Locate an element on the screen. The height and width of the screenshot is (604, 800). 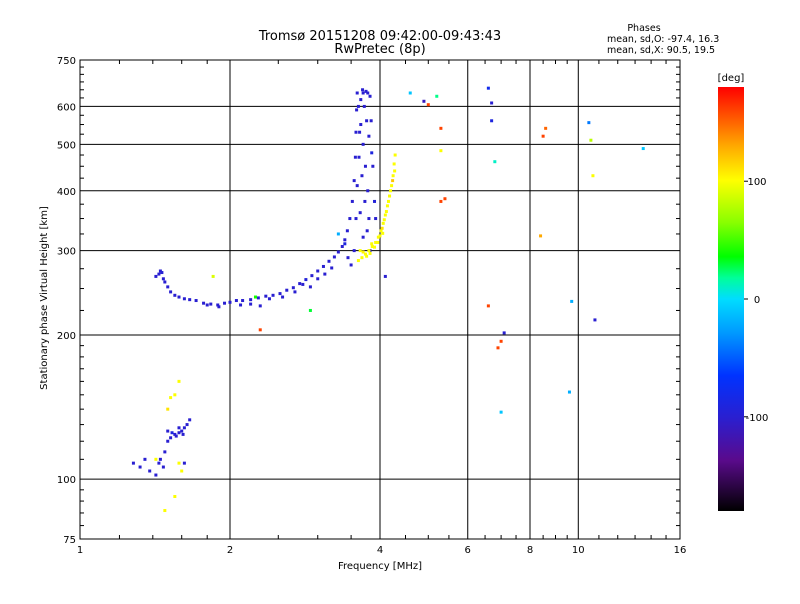
stats-heading: Phases is located at coordinates (643, 28).